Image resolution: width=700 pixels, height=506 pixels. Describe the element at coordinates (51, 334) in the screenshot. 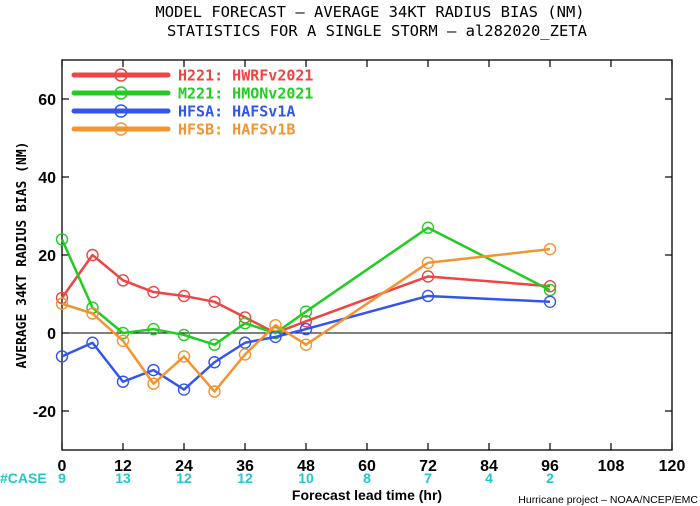

I see `y-tick-label: 0` at that location.